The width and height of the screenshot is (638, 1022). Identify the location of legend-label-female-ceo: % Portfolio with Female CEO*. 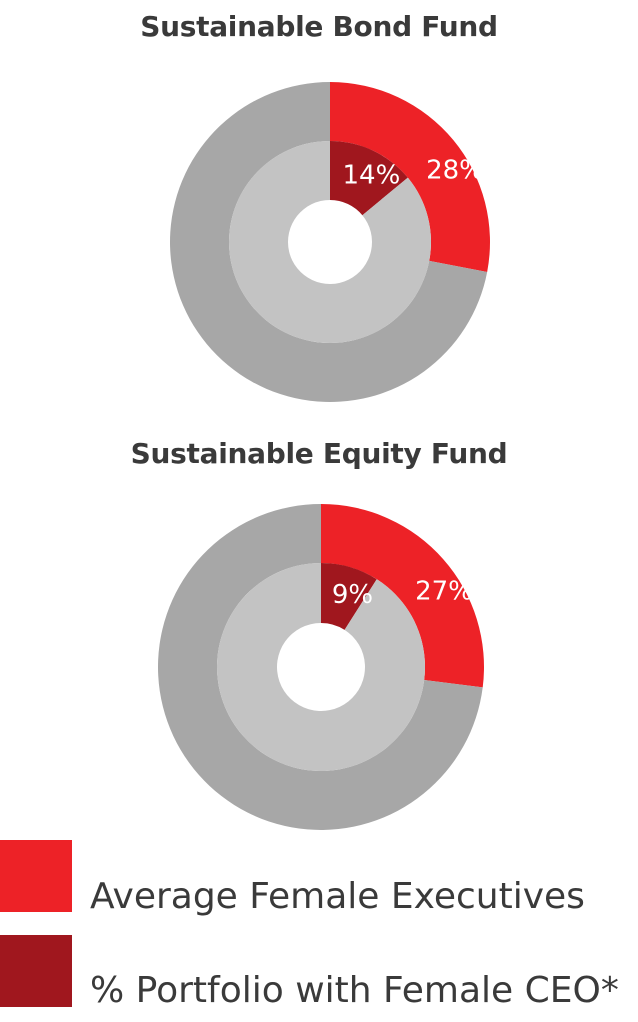
(354, 990).